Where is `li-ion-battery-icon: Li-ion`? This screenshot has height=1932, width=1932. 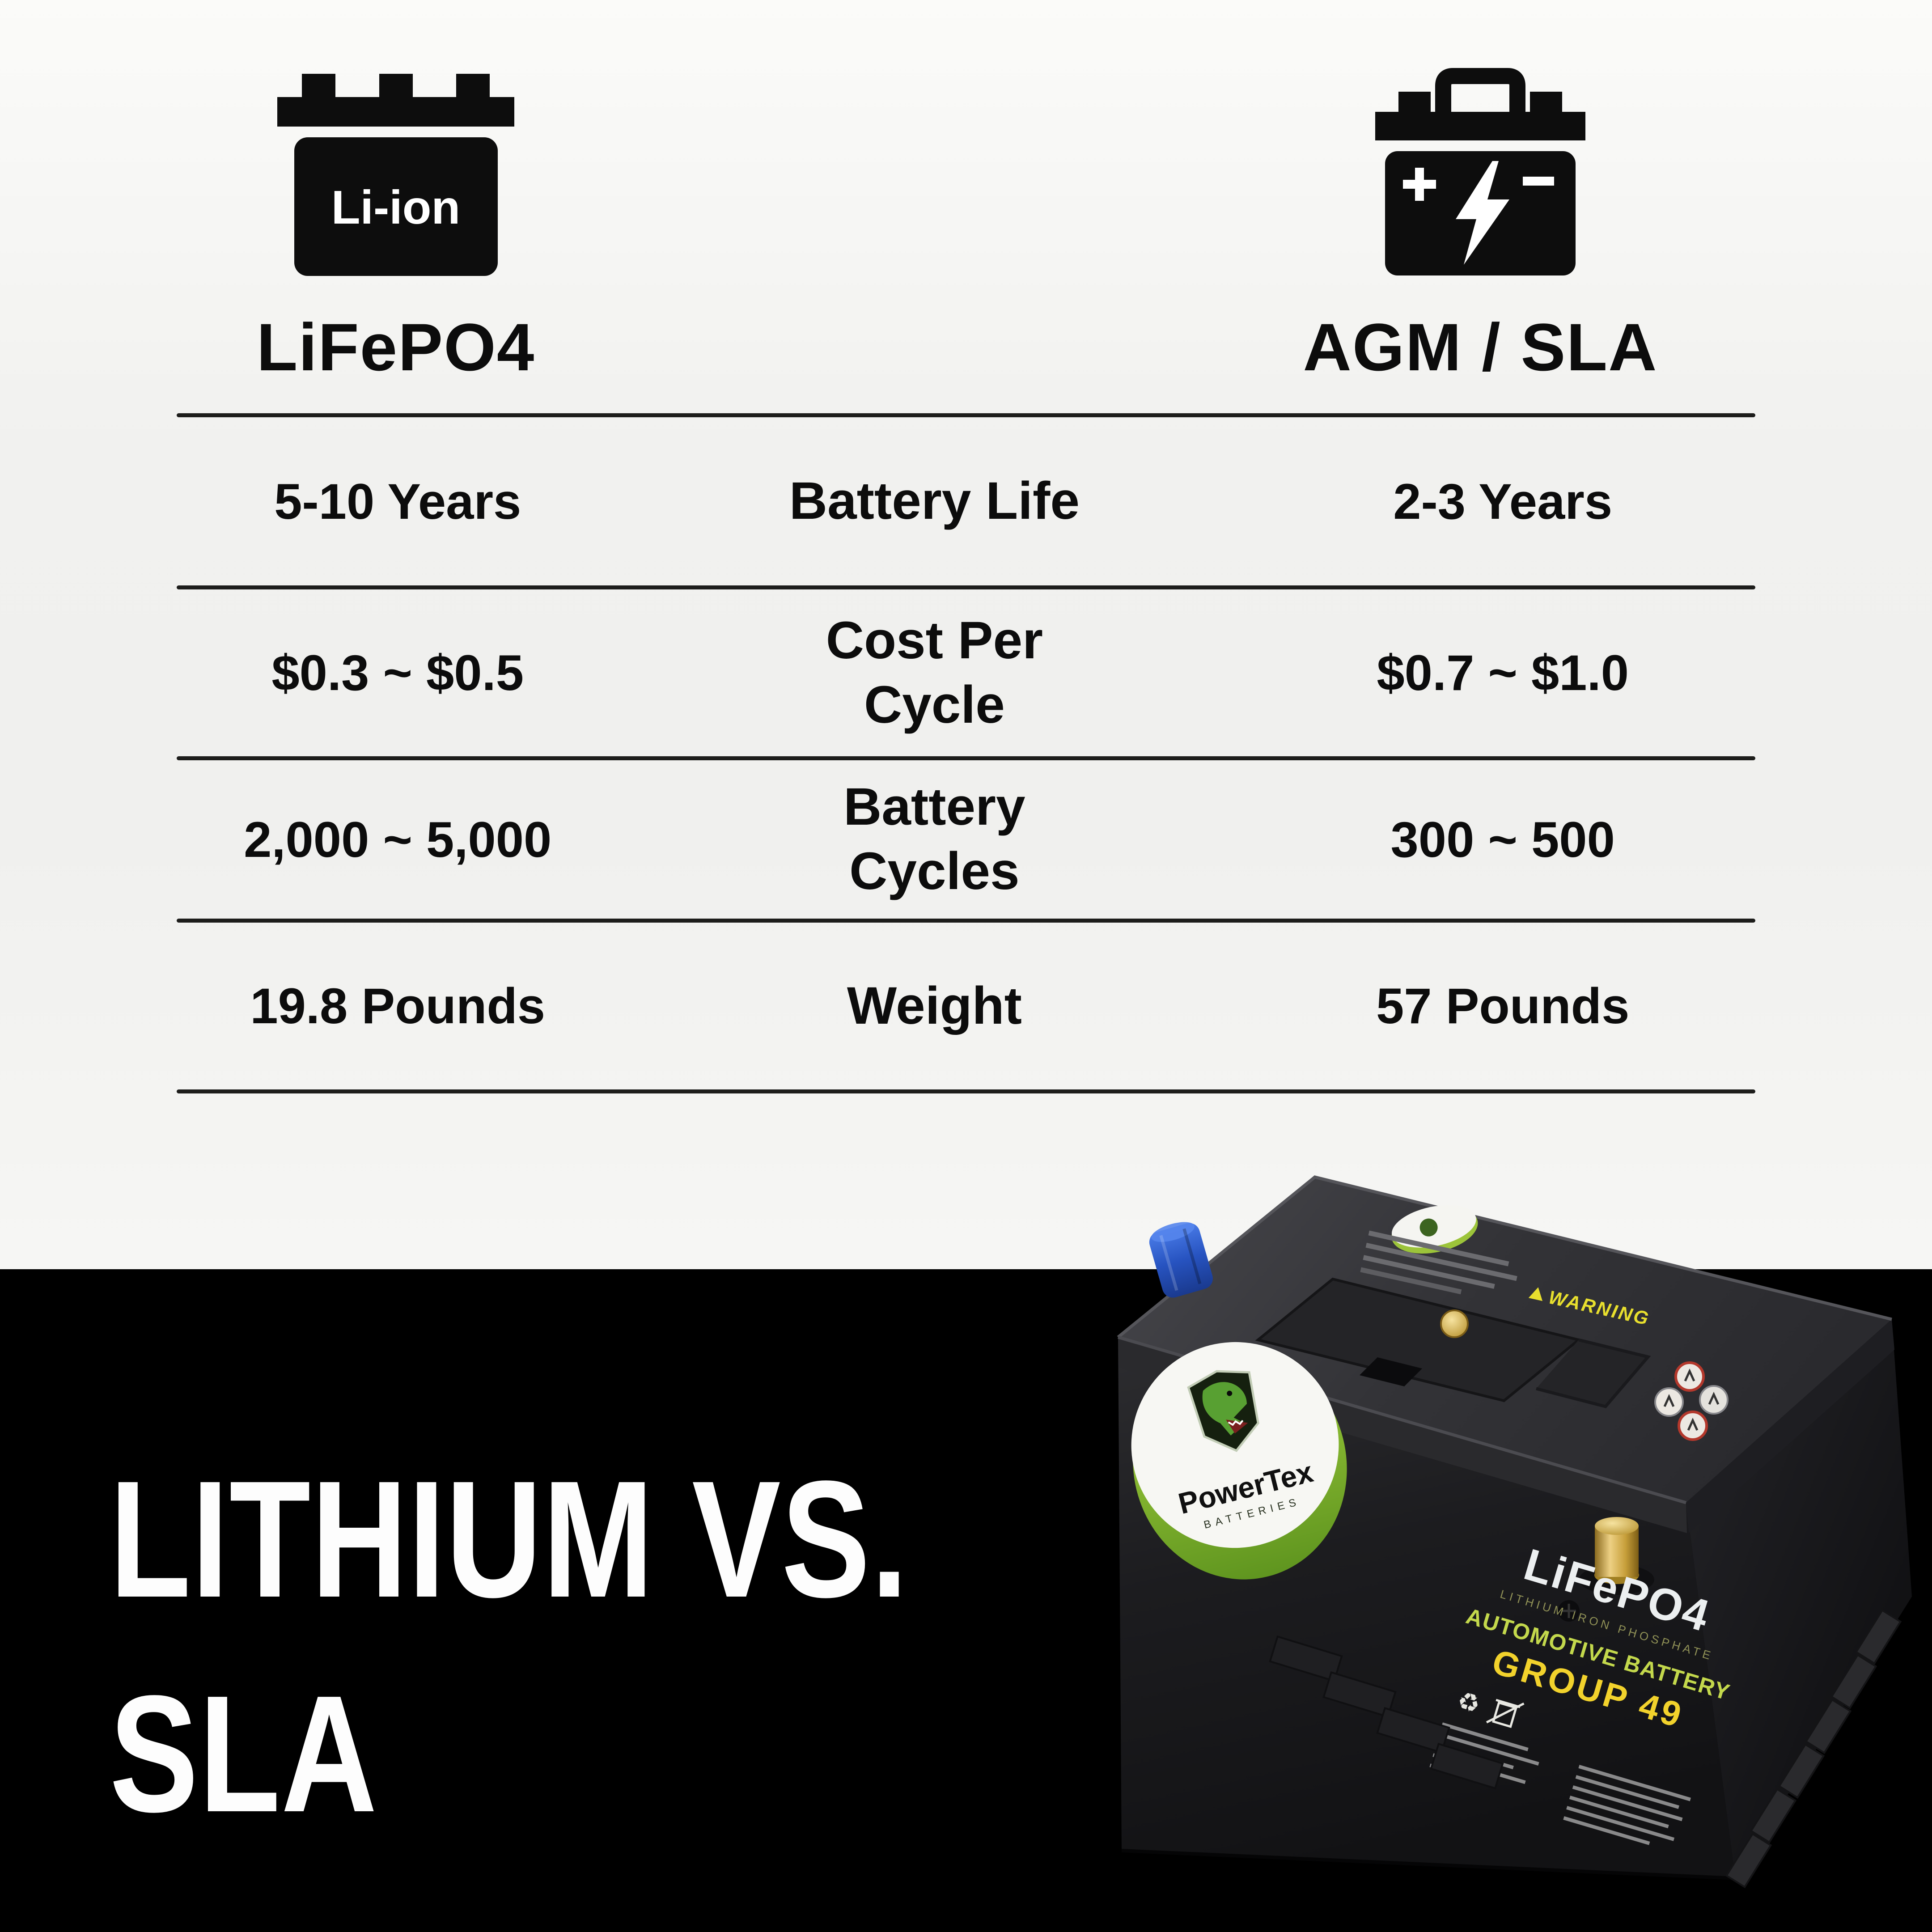
li-ion-battery-icon: Li-ion is located at coordinates (395, 175).